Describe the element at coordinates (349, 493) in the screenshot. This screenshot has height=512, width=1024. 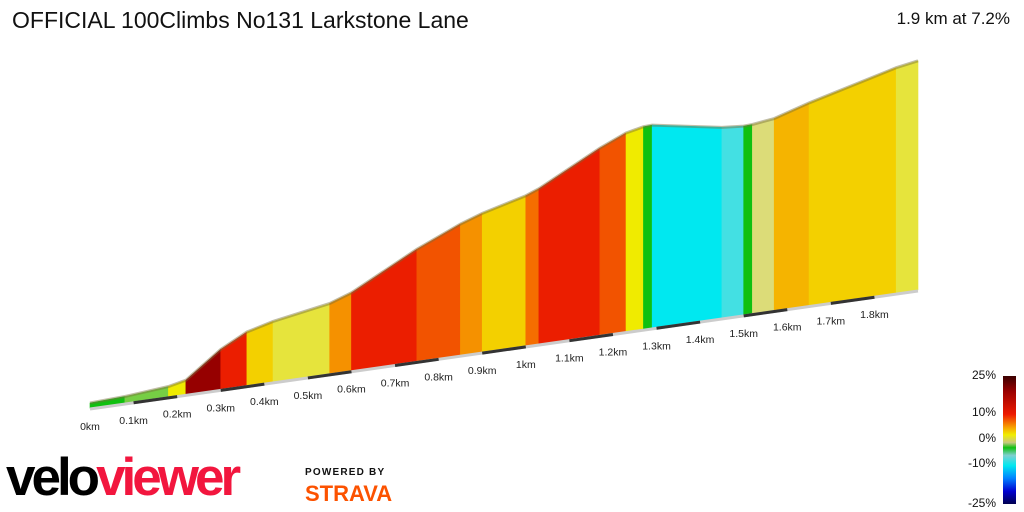
I see `strava-logo: STRAVA` at that location.